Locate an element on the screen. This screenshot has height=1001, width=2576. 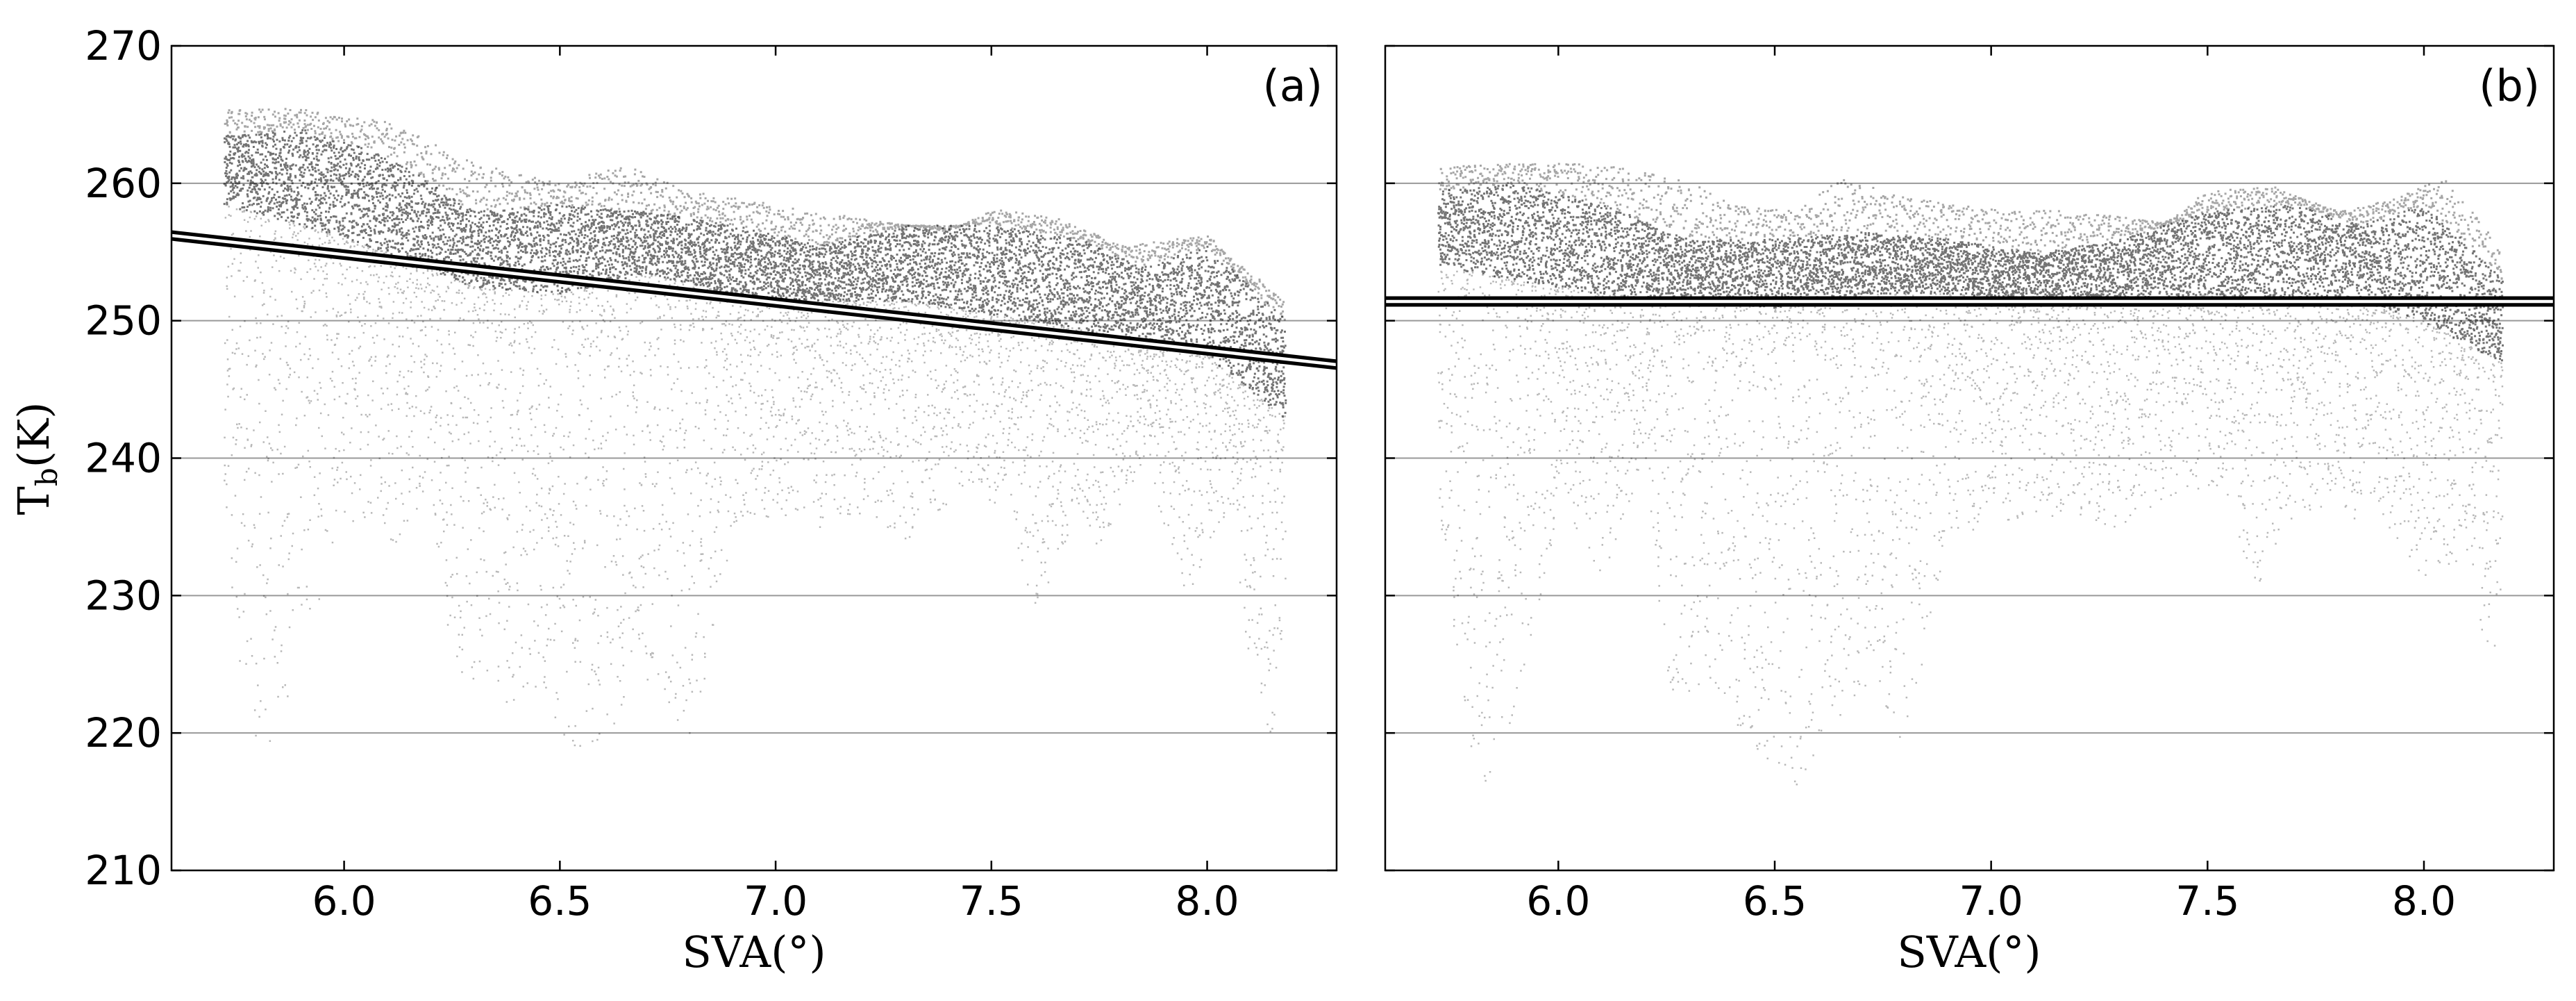
y-axis-label-sub: b is located at coordinates (47, 477).